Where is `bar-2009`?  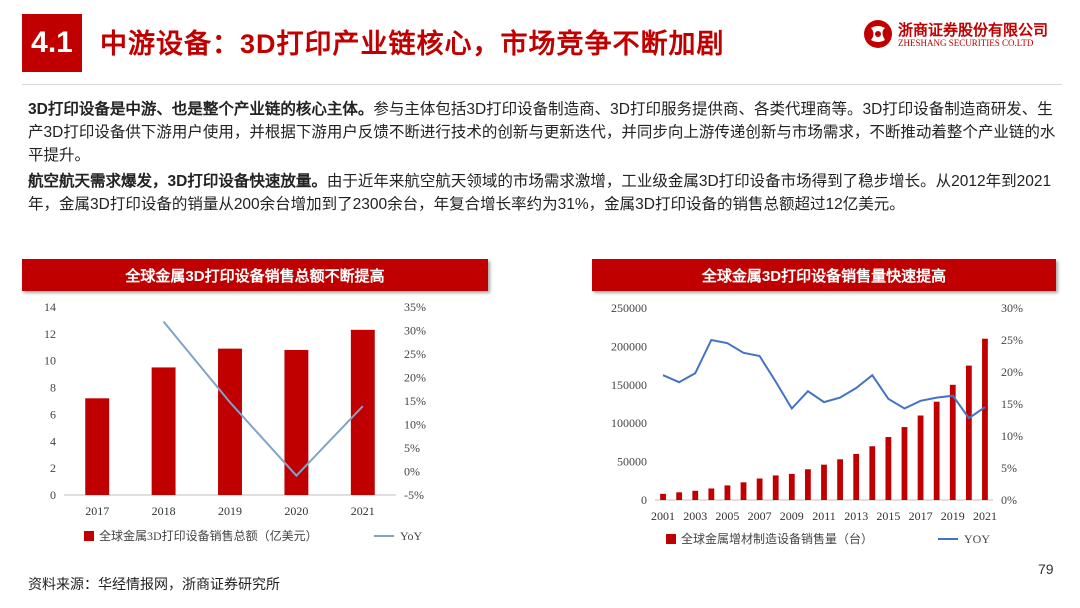
bar-2009 is located at coordinates (791, 486).